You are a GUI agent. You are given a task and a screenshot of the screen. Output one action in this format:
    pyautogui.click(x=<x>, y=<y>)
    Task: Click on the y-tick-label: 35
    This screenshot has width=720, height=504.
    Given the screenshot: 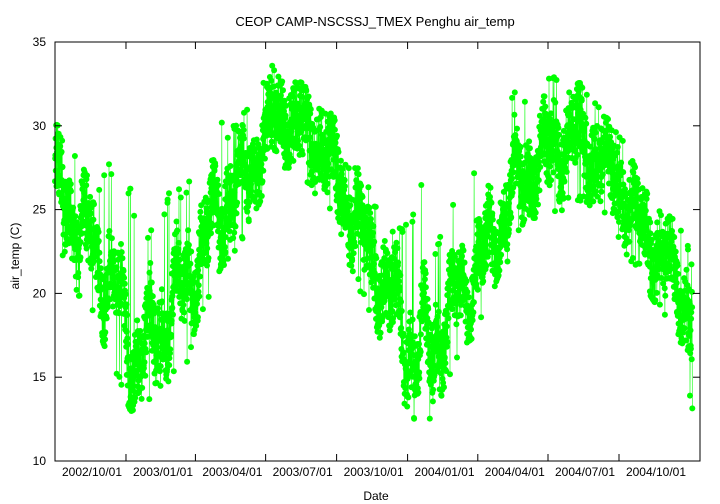 What is the action you would take?
    pyautogui.click(x=40, y=42)
    